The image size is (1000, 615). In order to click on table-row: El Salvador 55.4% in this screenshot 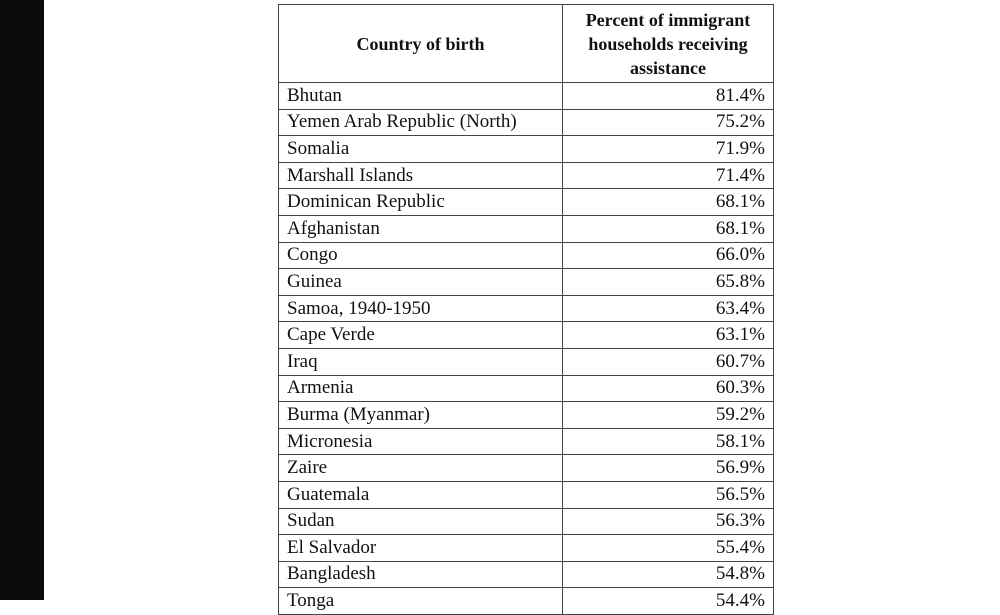, I will do `click(526, 548)`.